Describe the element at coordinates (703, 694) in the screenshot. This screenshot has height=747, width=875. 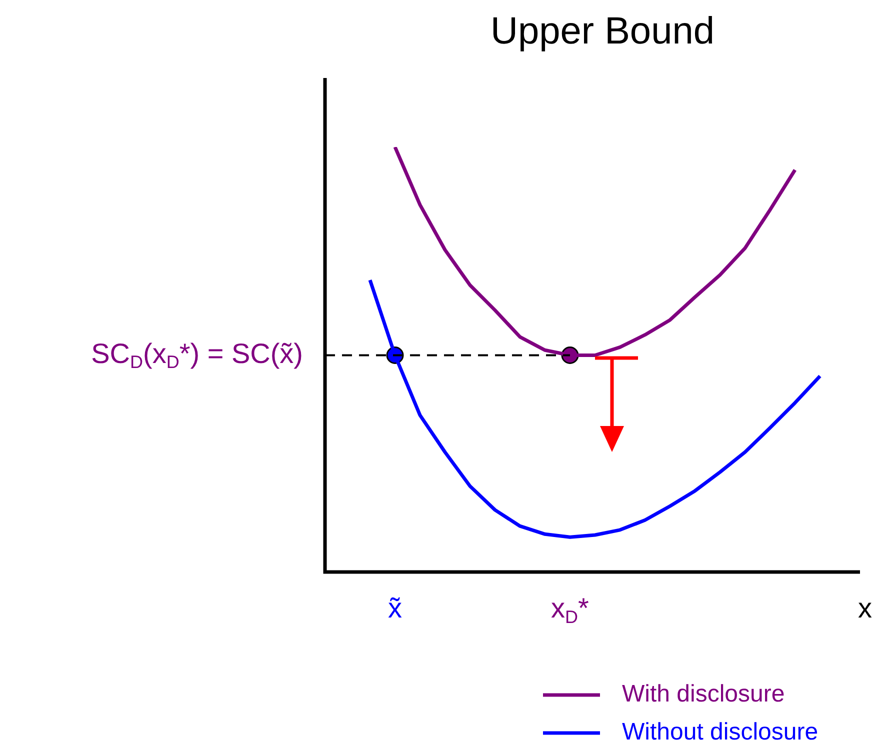
I see `legend-label: With disclosure` at that location.